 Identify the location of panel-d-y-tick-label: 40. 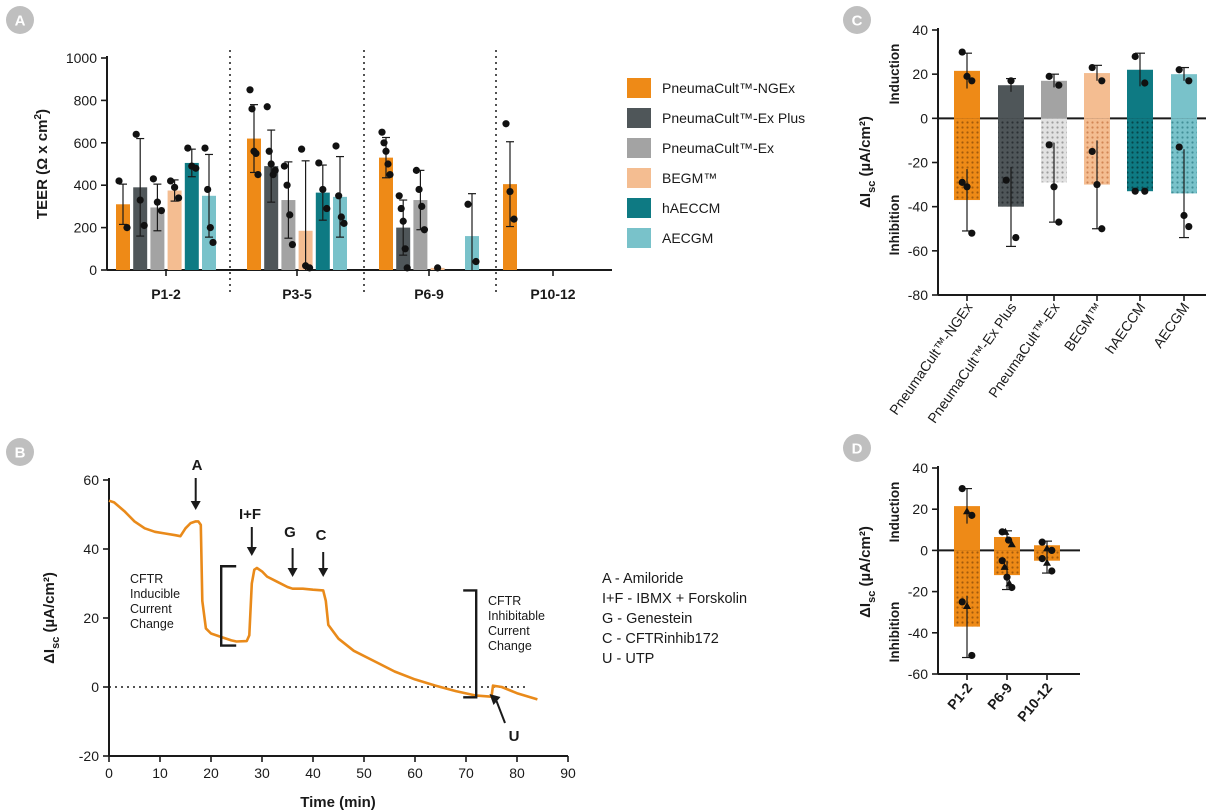
(920, 468).